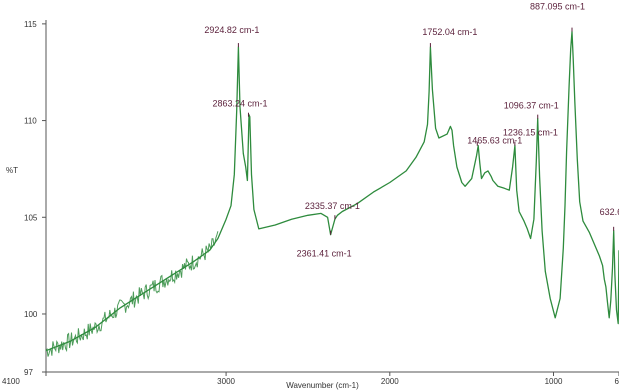 The width and height of the screenshot is (619, 391). What do you see at coordinates (554, 381) in the screenshot?
I see `x-tick-label: 1000` at bounding box center [554, 381].